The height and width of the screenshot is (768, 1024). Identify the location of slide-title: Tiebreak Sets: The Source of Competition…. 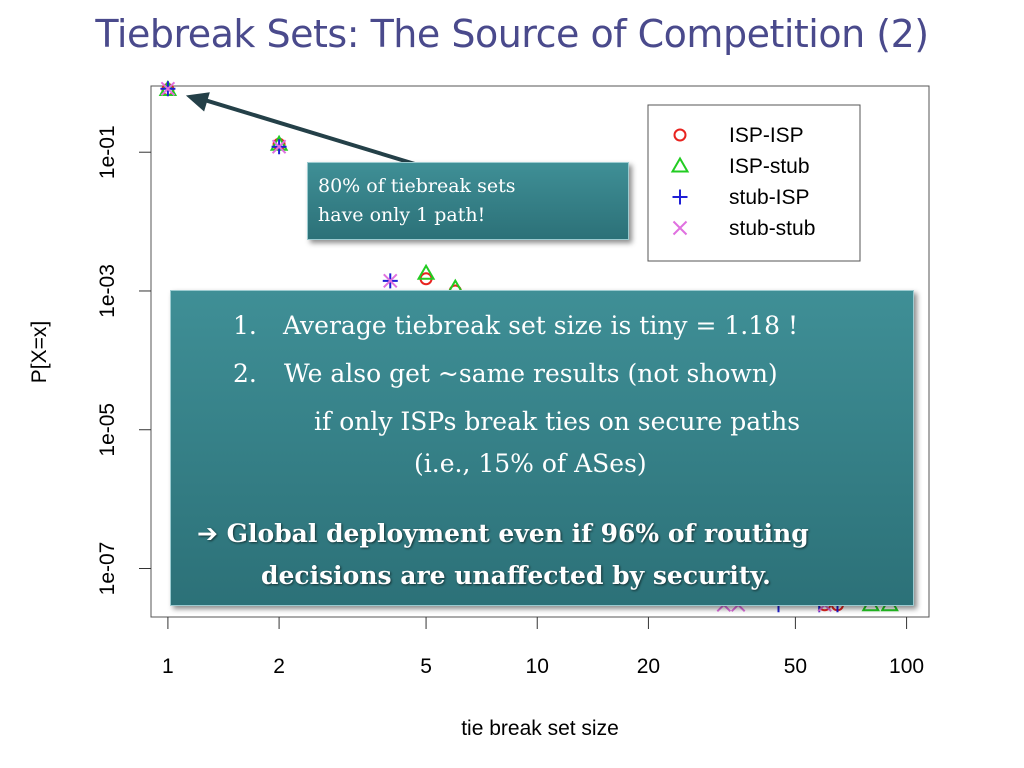
(512, 34).